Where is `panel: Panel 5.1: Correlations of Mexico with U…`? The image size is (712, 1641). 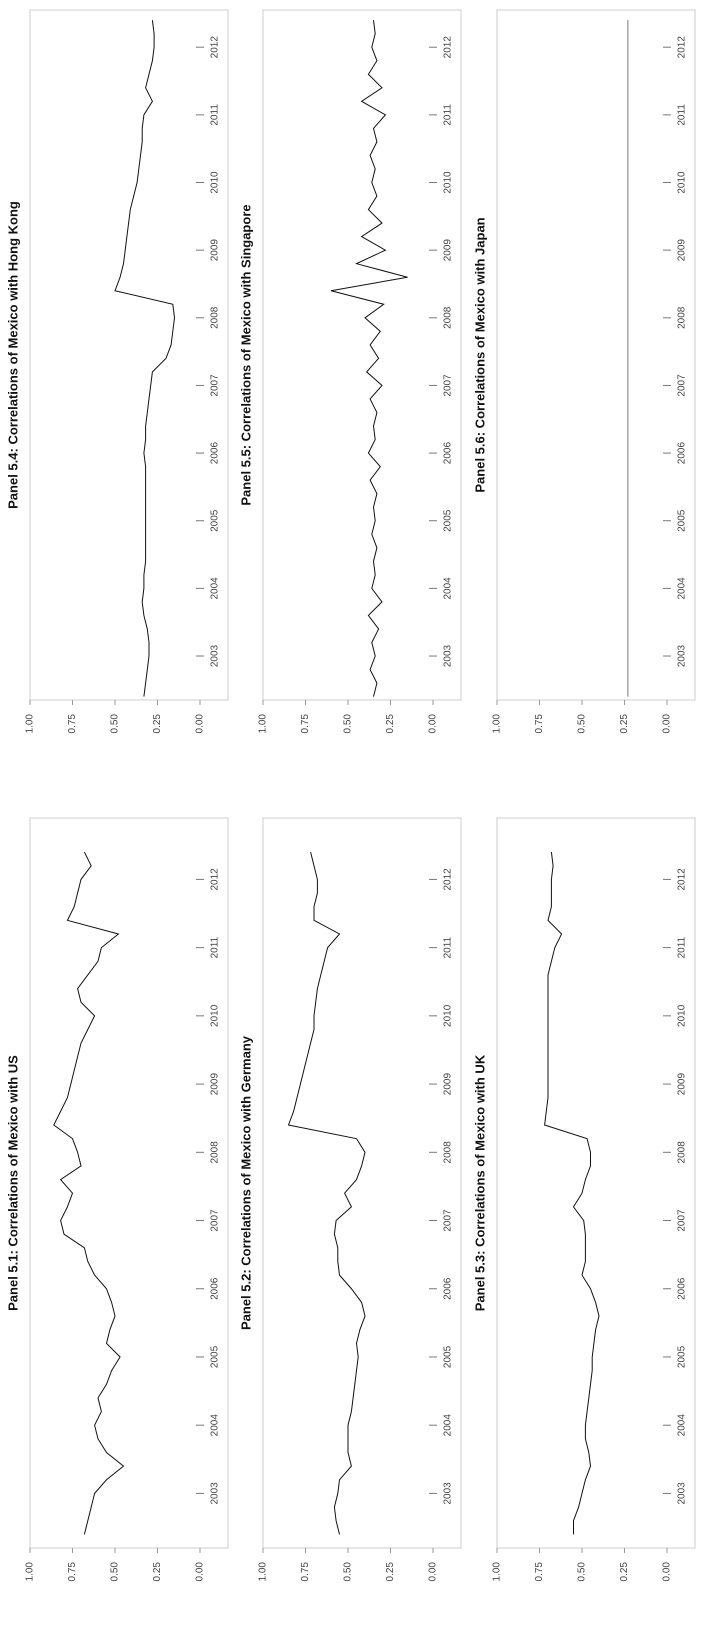
panel: Panel 5.1: Correlations of Mexico with U… is located at coordinates (117, 1199).